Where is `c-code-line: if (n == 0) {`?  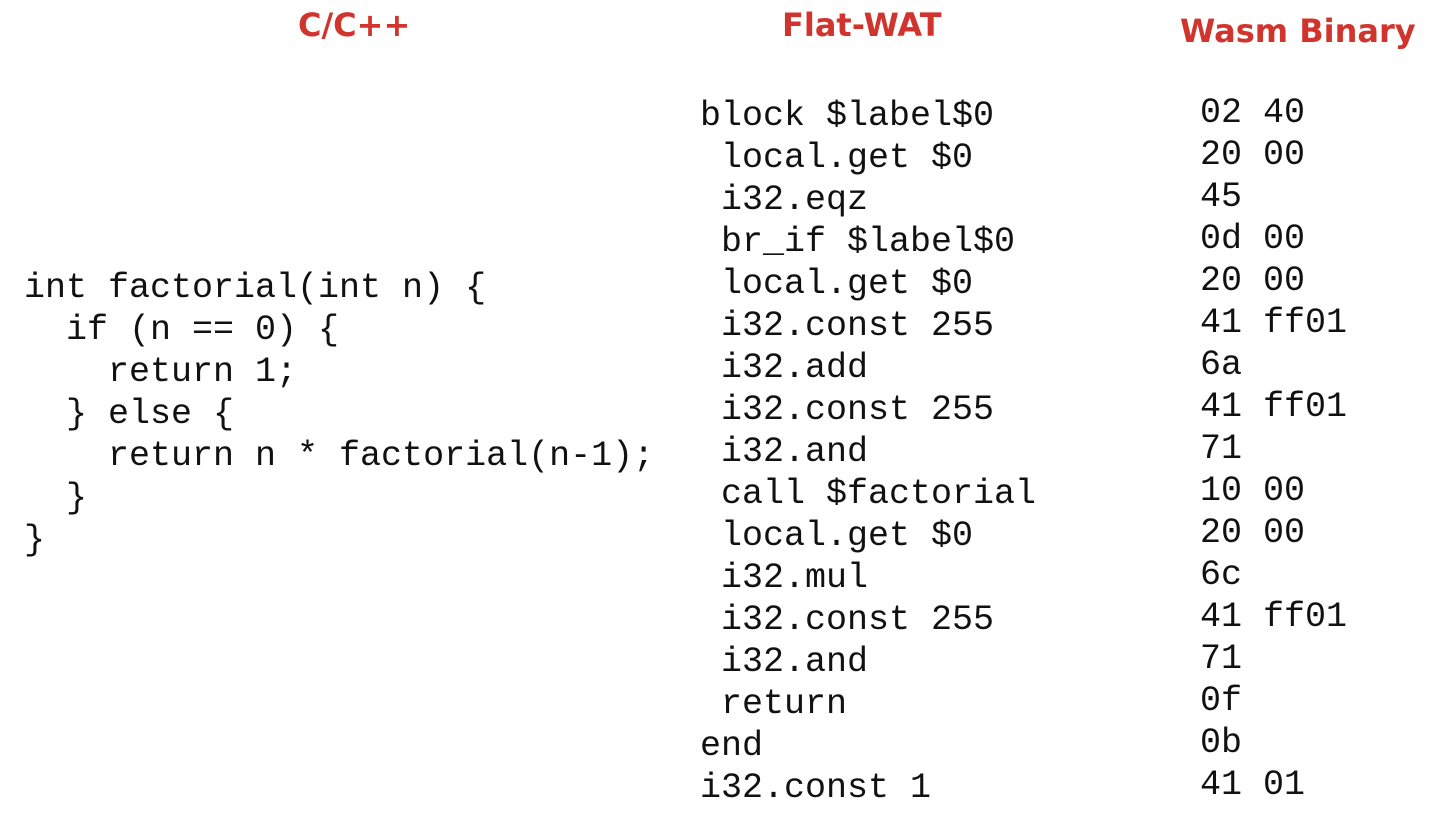 c-code-line: if (n == 0) { is located at coordinates (182, 330).